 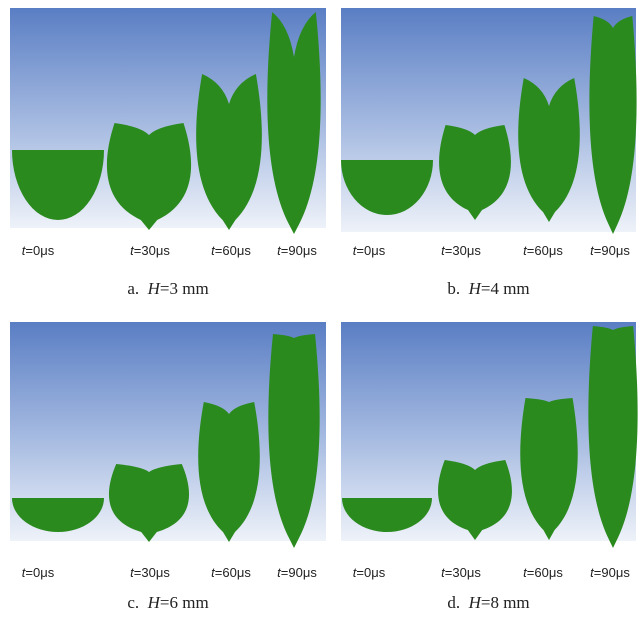 I want to click on panel-caption: a. H=3 mm, so click(x=167, y=288).